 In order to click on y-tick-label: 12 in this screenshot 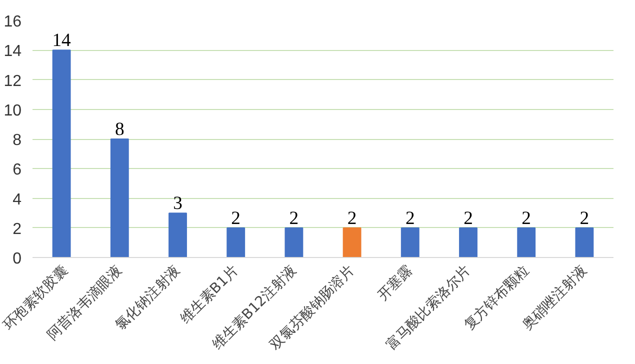, I will do `click(13, 81)`.